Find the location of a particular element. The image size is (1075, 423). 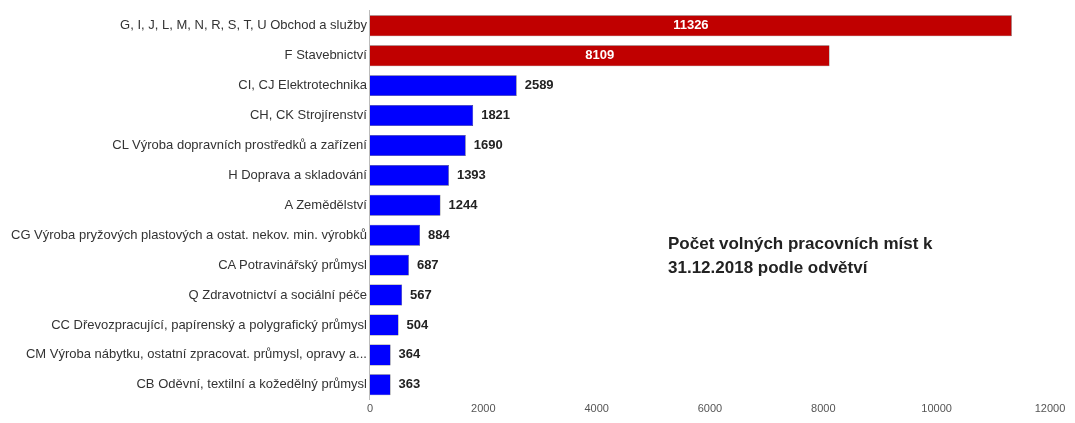

y-tick-label: CH, CK Strojírenství is located at coordinates (308, 115).